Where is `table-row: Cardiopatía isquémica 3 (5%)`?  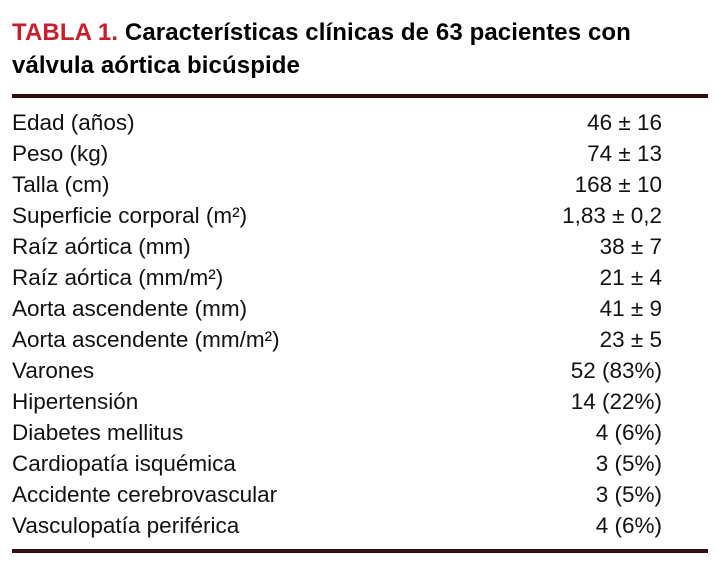
table-row: Cardiopatía isquémica 3 (5%) is located at coordinates (360, 463).